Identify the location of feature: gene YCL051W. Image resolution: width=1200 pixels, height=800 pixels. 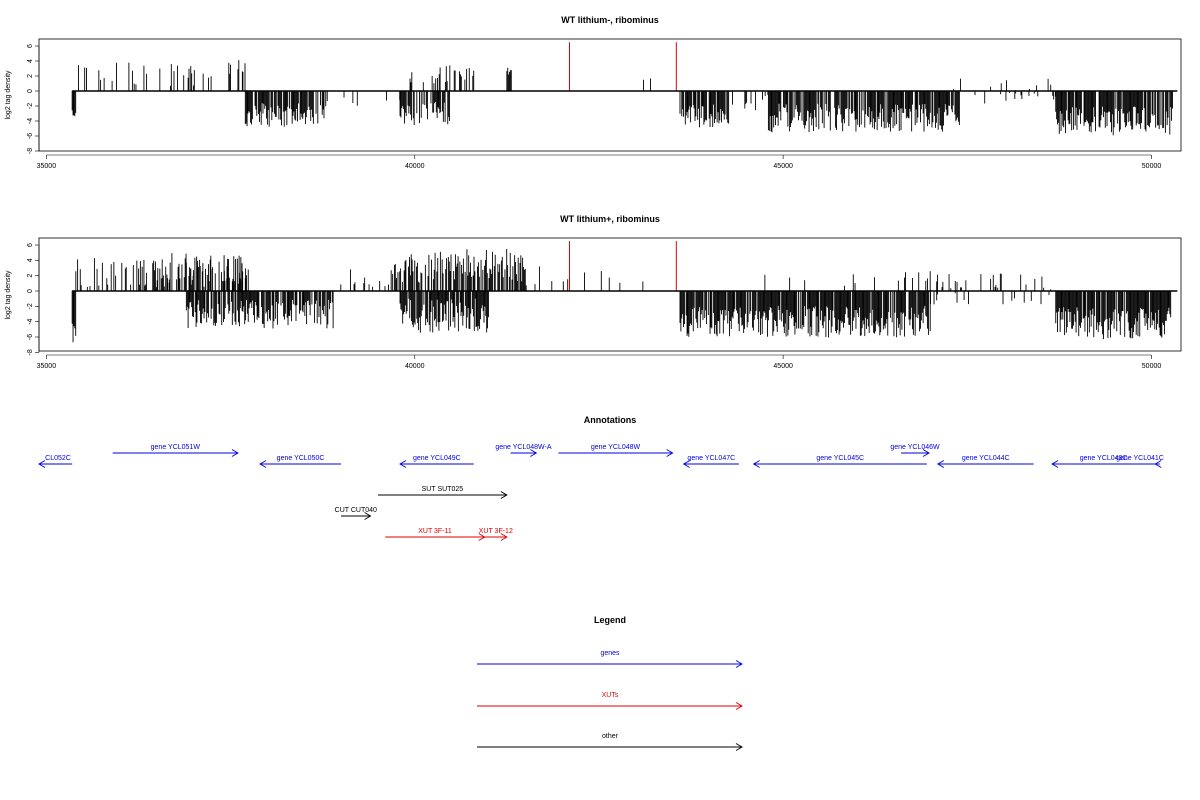
(175, 450).